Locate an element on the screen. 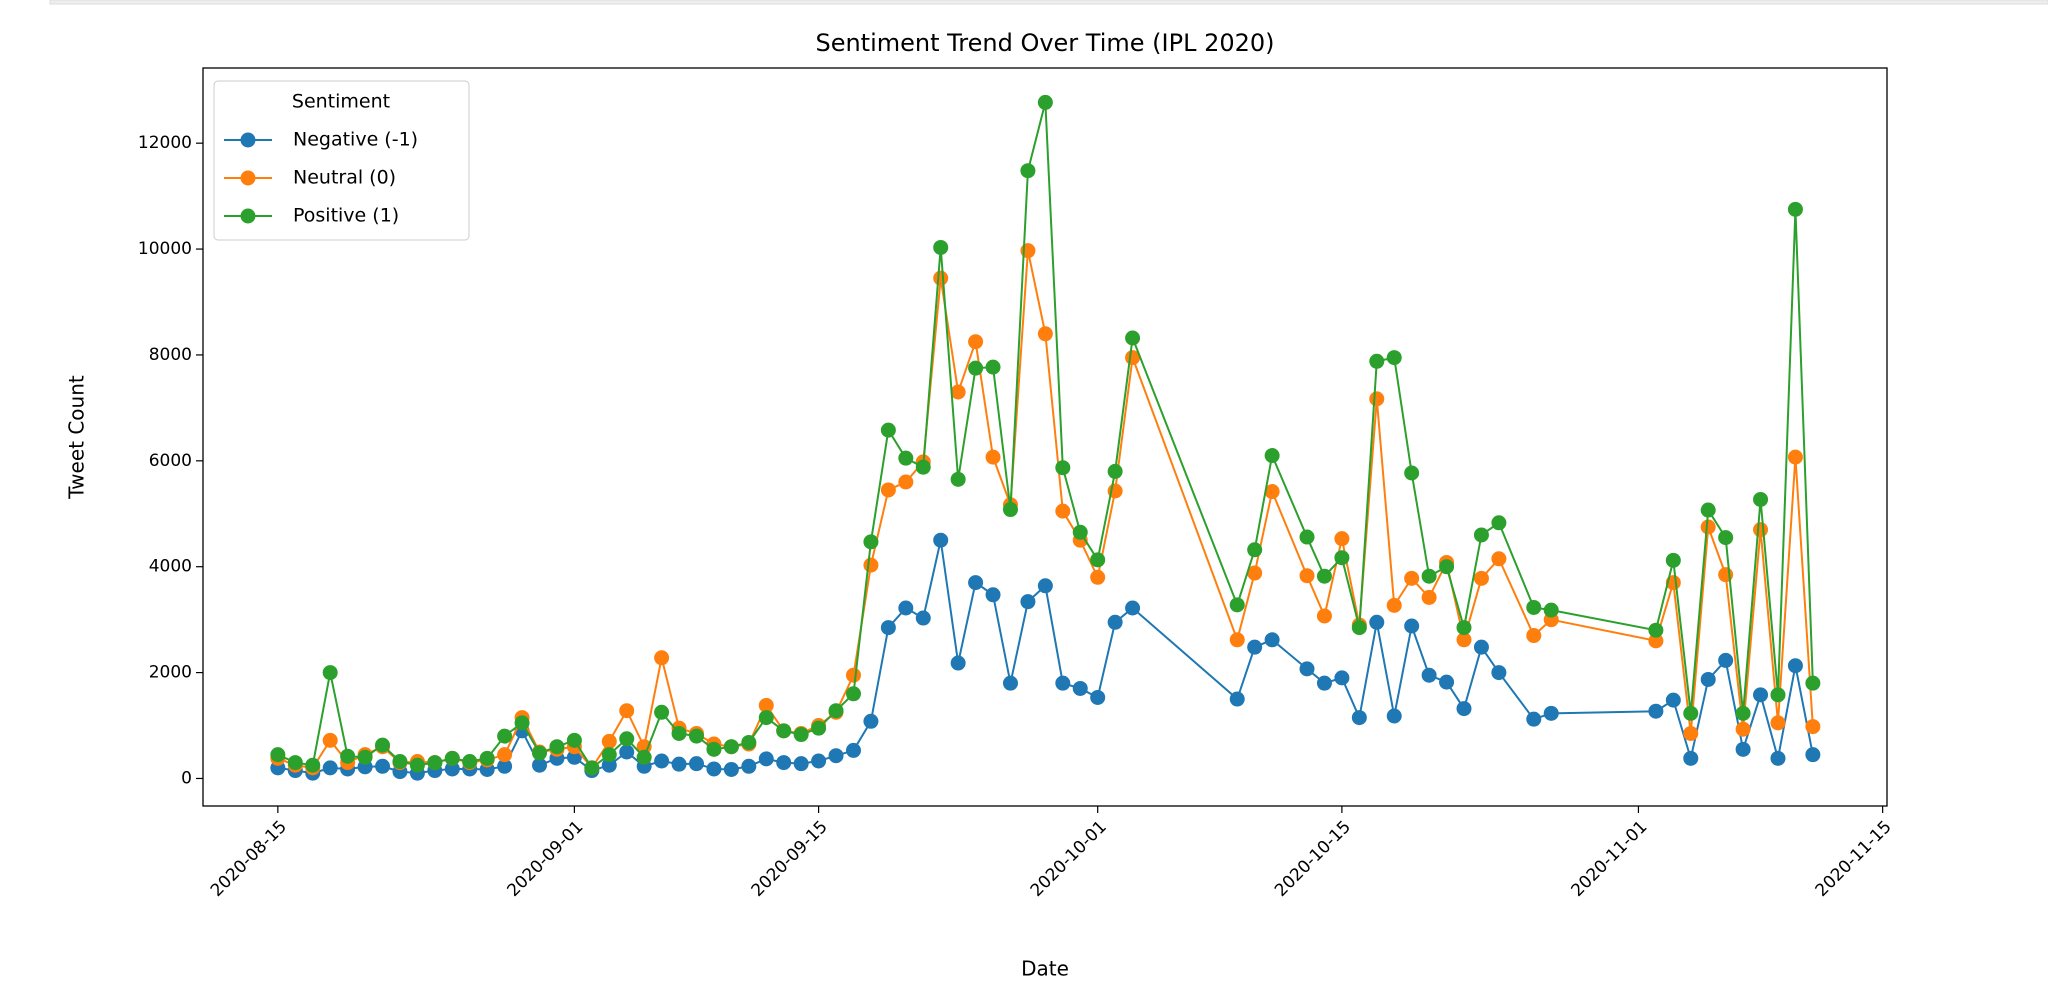 The height and width of the screenshot is (1000, 2048). legend-box is located at coordinates (341, 160).